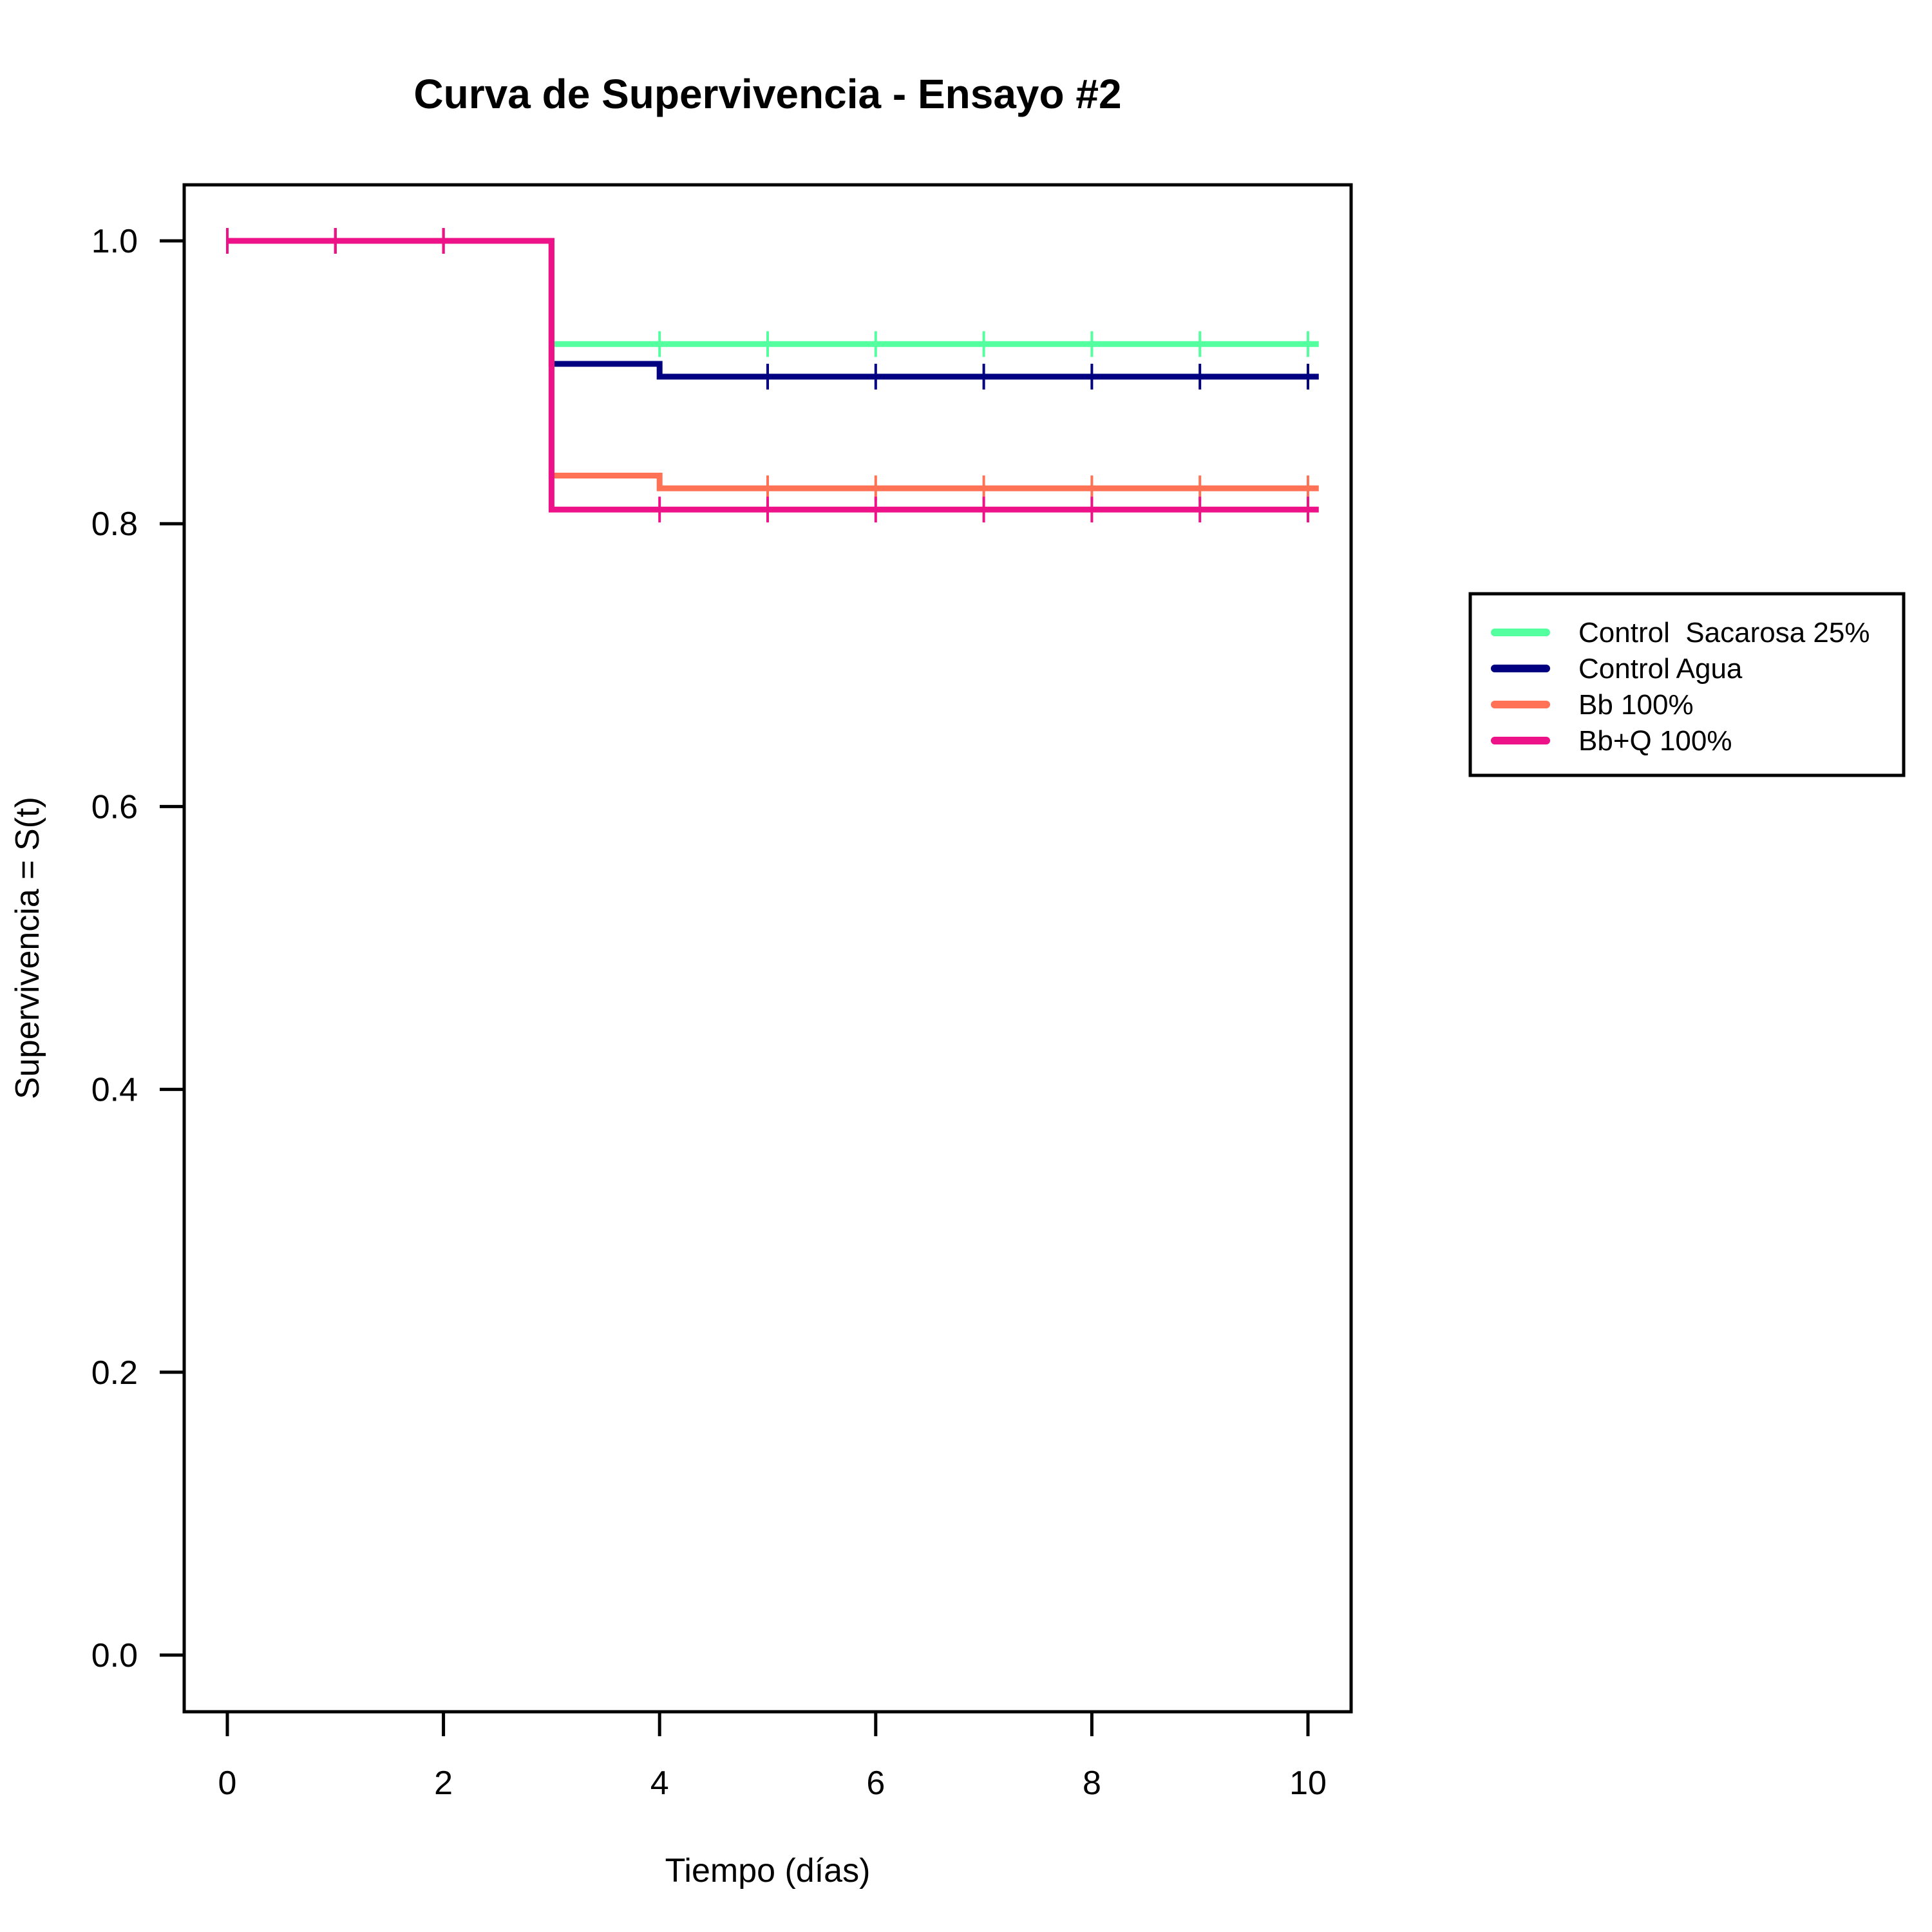  What do you see at coordinates (227, 1783) in the screenshot?
I see `x-tick-label: 0` at bounding box center [227, 1783].